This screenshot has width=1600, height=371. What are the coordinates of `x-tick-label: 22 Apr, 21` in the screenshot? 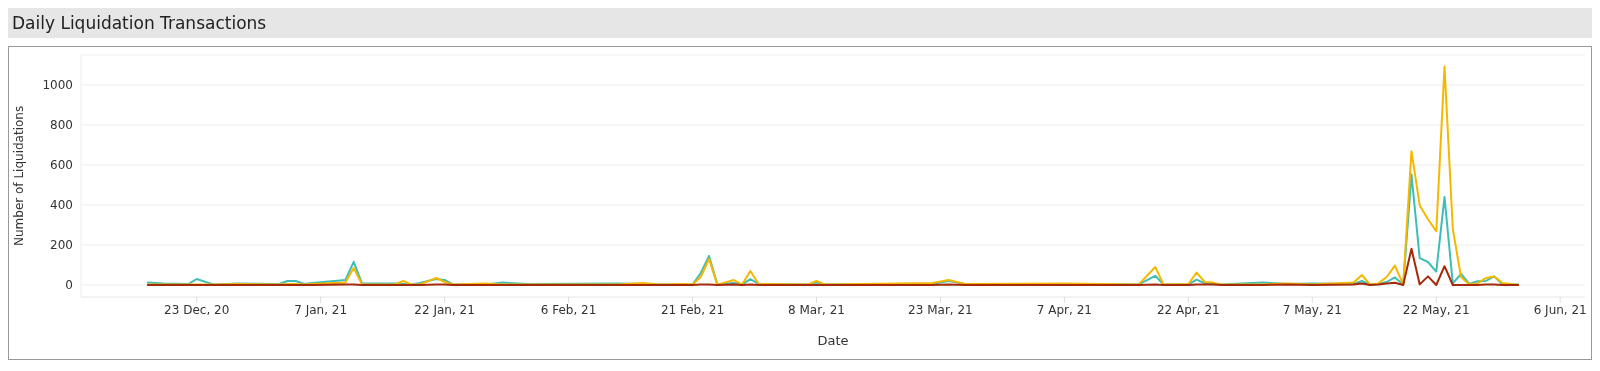 It's located at (1188, 309).